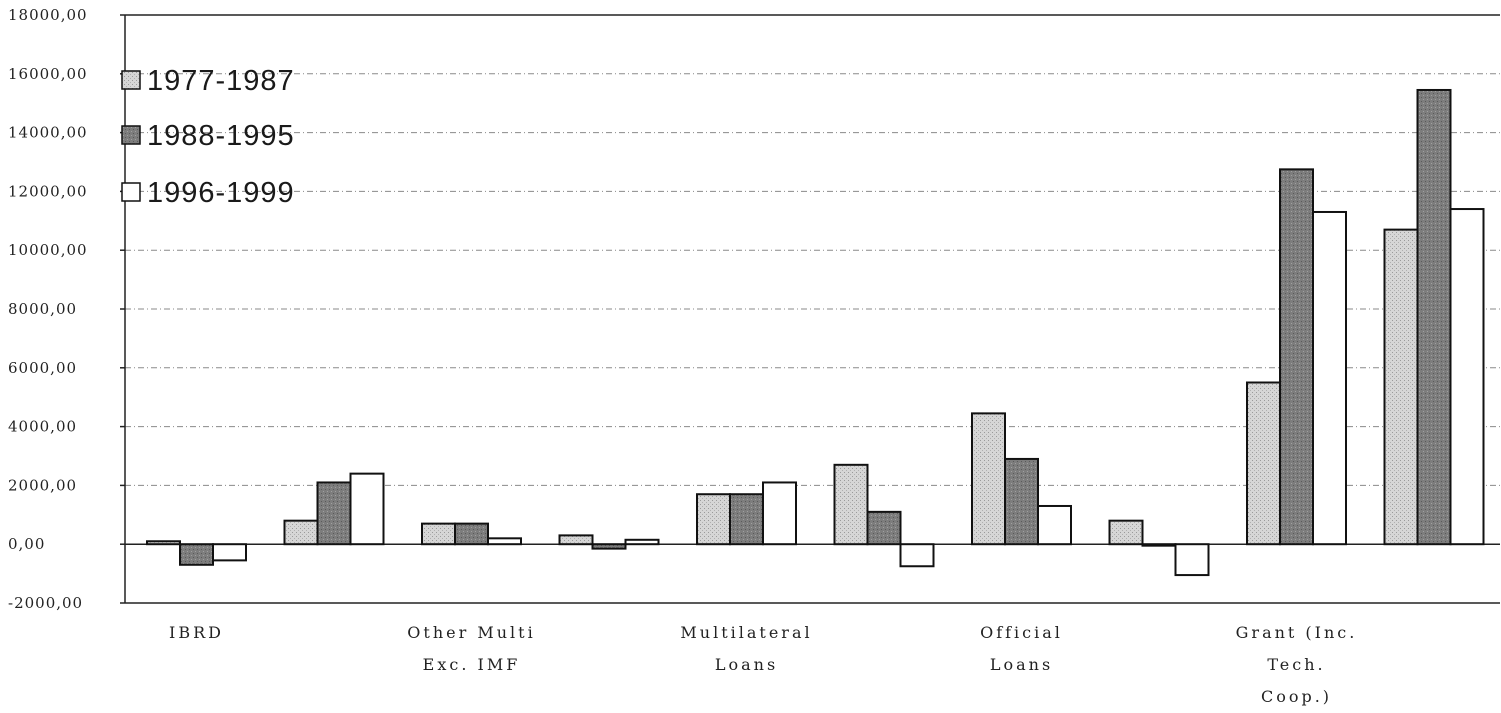 The image size is (1501, 713). I want to click on y-tick-label: 8000,00, so click(42, 309).